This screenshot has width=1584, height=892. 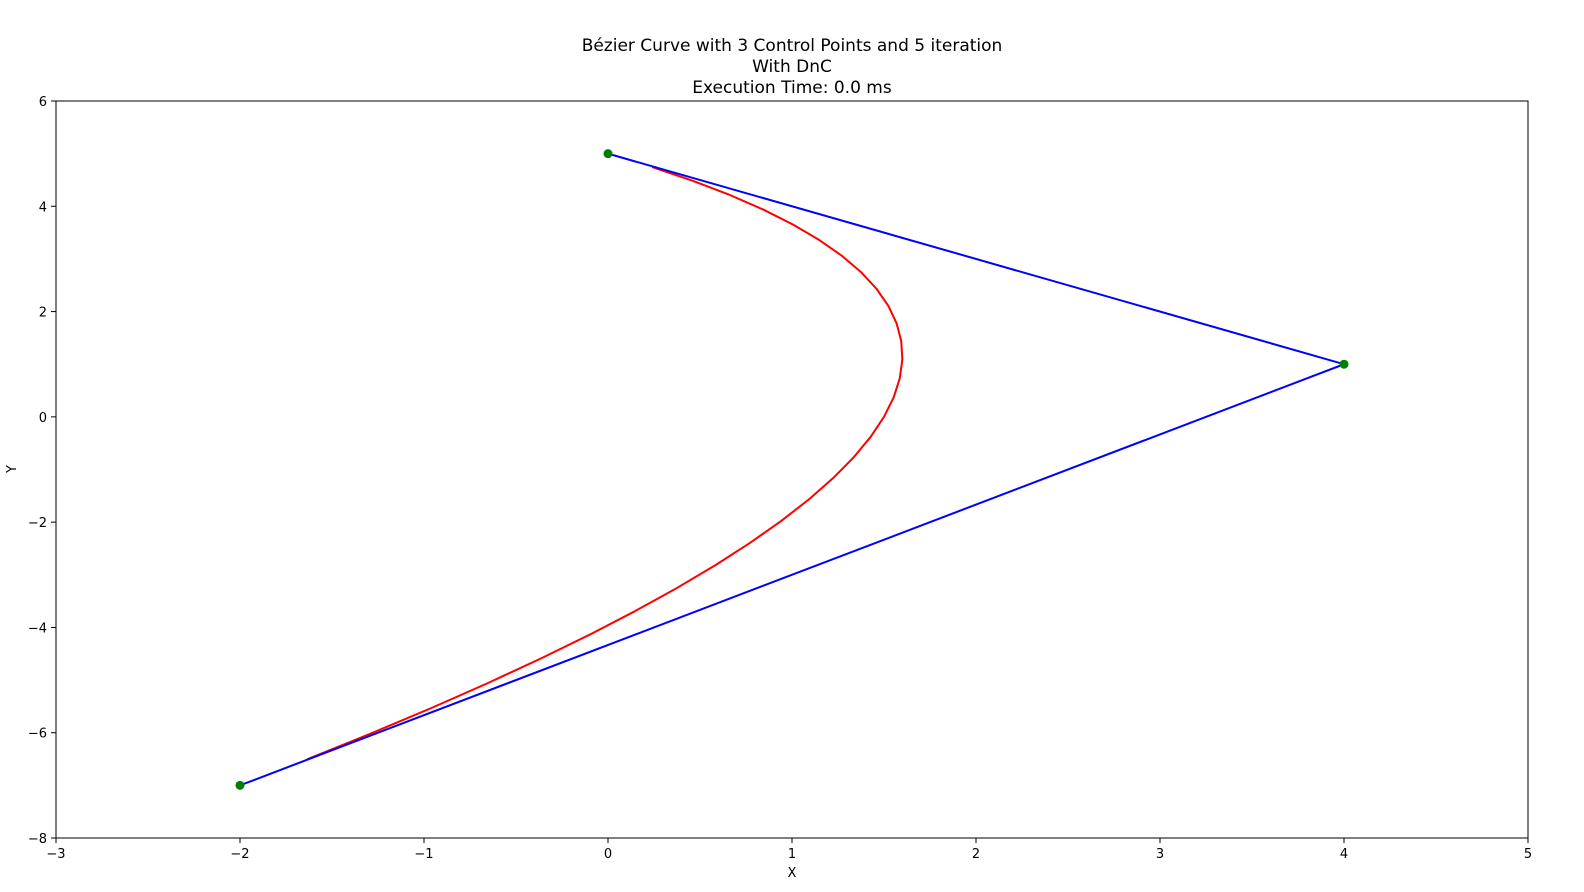 I want to click on y-tick-label: 0, so click(x=43, y=418).